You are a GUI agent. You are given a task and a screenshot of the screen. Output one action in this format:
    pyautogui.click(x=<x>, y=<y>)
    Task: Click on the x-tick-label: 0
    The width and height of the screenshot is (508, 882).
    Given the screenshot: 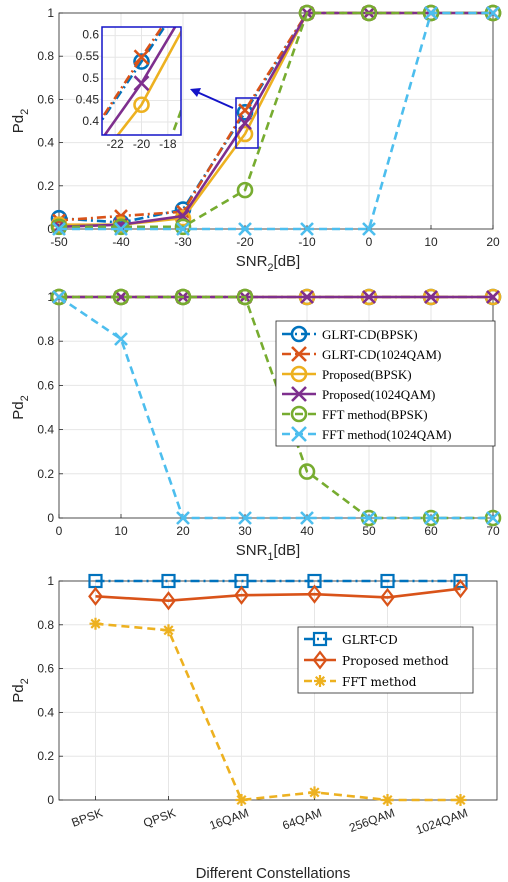 What is the action you would take?
    pyautogui.click(x=59, y=531)
    